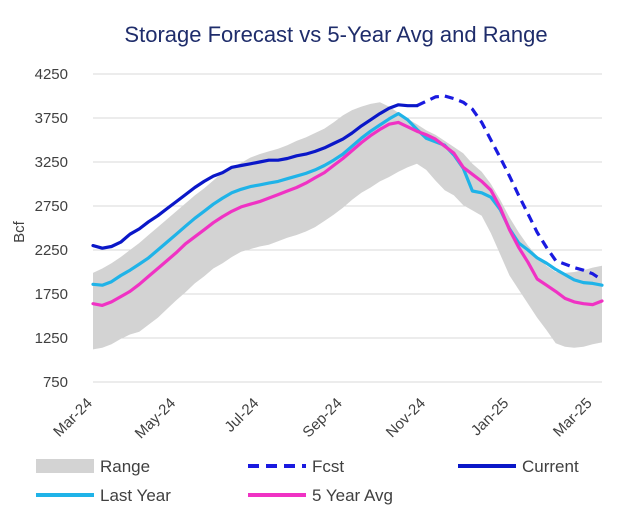  Describe the element at coordinates (573, 418) in the screenshot. I see `x-tick-label: Mar-25` at that location.